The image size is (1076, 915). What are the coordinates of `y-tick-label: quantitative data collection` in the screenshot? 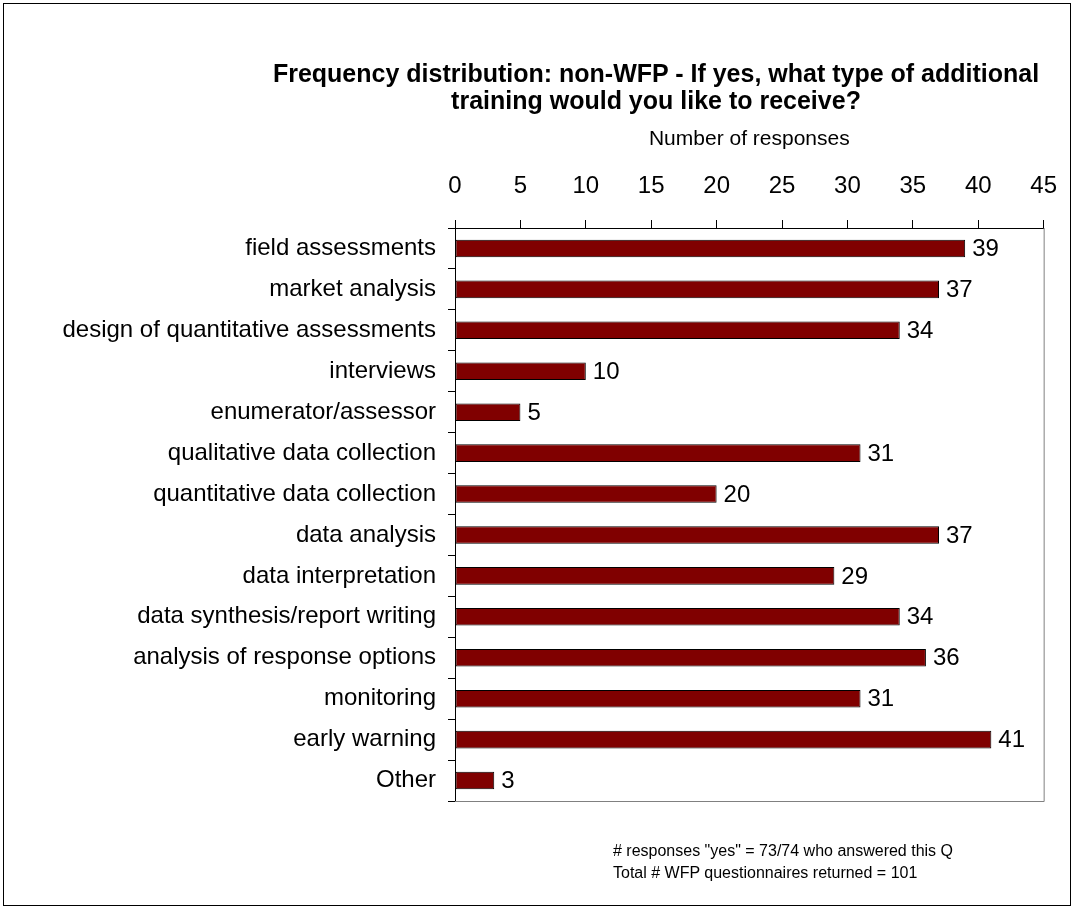 It's located at (294, 492).